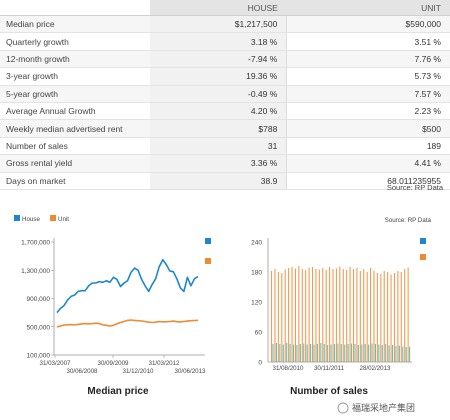  I want to click on legend-house-swatch, so click(17, 218).